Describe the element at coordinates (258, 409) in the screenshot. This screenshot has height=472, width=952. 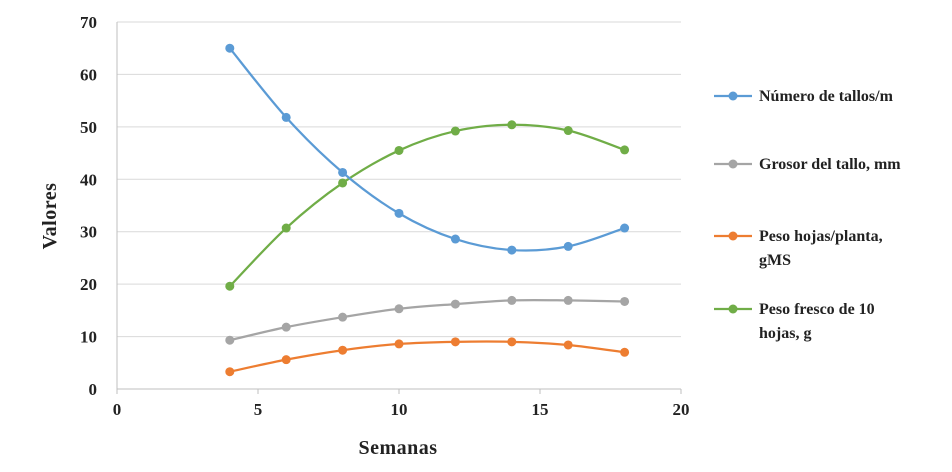
I see `x-tick-label: 5` at that location.